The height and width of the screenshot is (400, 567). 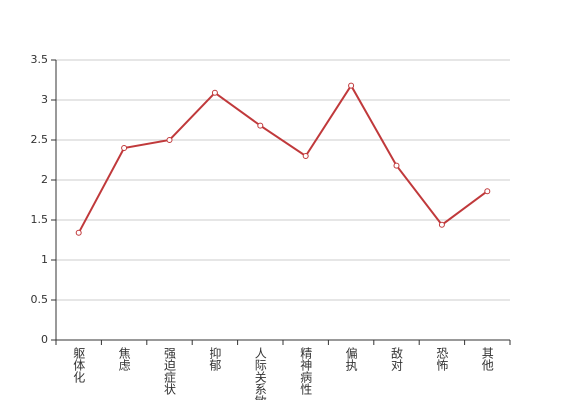 I want to click on x-tick-label: 躯体化, so click(x=79, y=365).